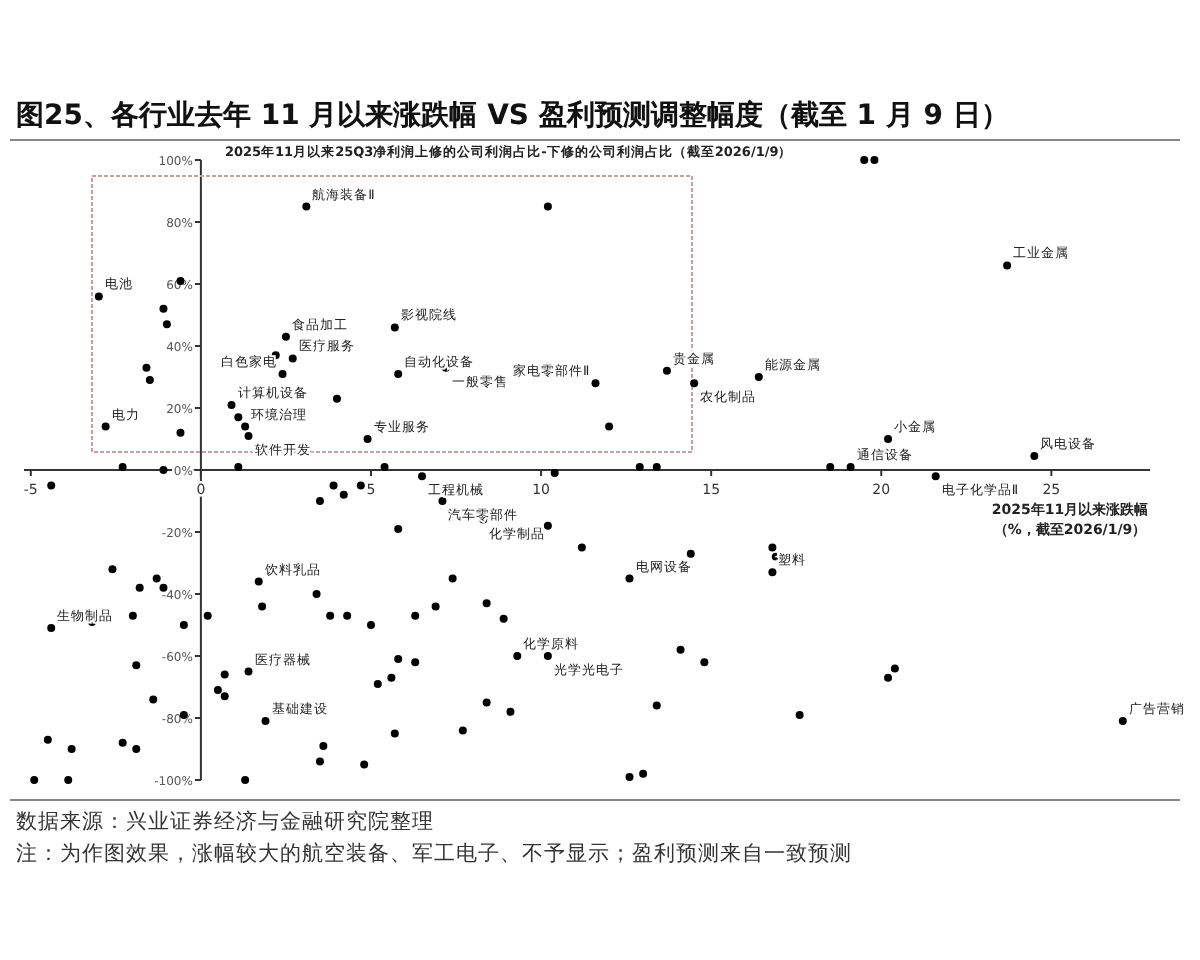 The width and height of the screenshot is (1200, 960). Describe the element at coordinates (225, 821) in the screenshot. I see `source-note: 数据来源：兴业证券经济与金融研究院整理` at that location.